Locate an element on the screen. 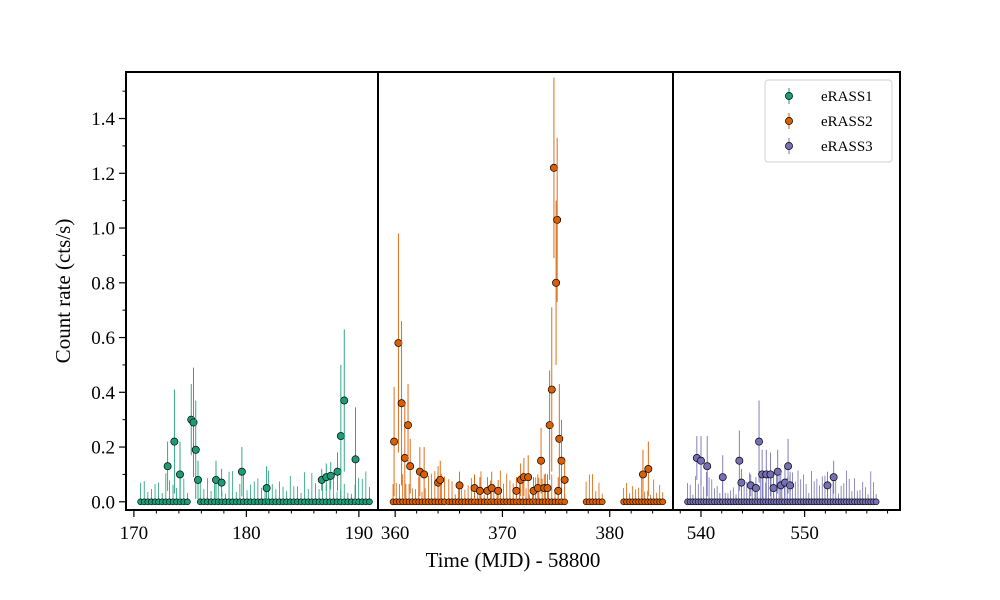 The image size is (1000, 600). y-tick-label: 0.0 is located at coordinates (103, 502).